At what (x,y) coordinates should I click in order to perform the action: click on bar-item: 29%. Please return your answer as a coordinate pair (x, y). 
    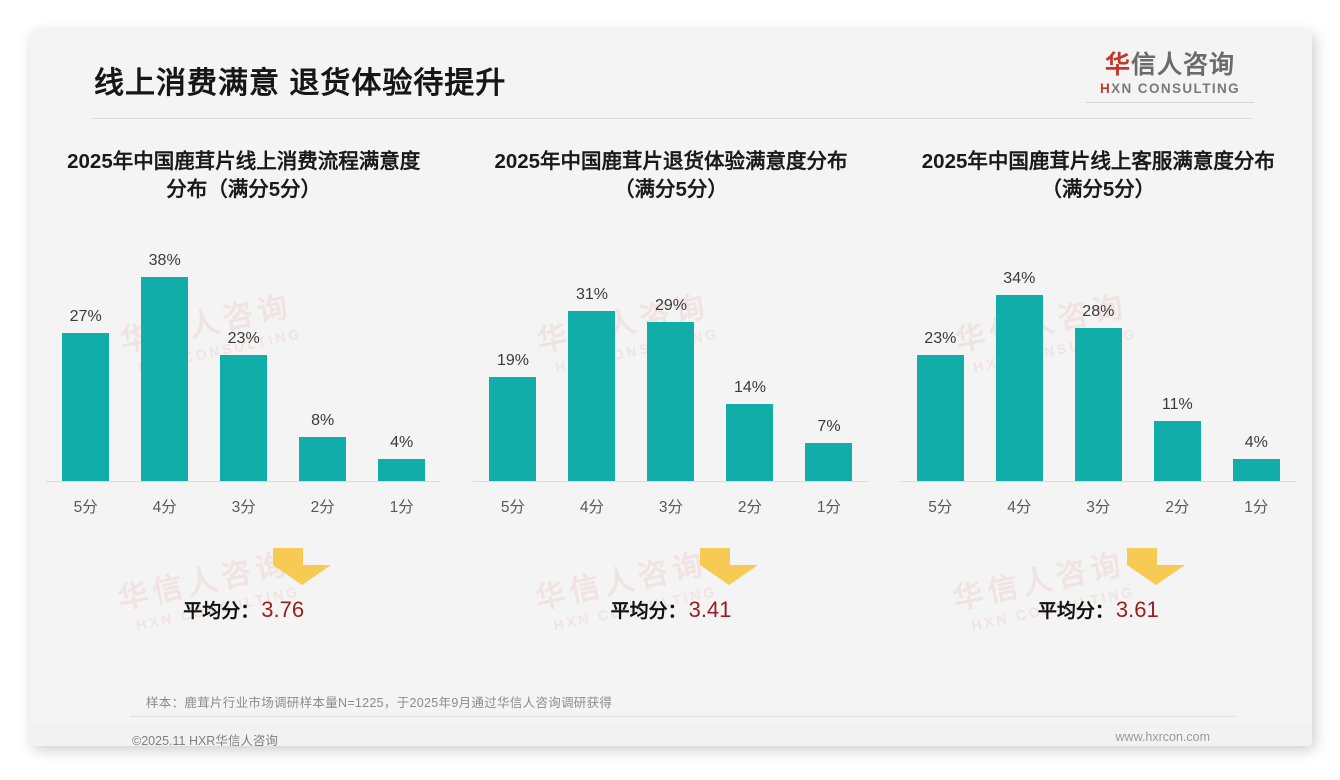
    Looking at the image, I should click on (670, 366).